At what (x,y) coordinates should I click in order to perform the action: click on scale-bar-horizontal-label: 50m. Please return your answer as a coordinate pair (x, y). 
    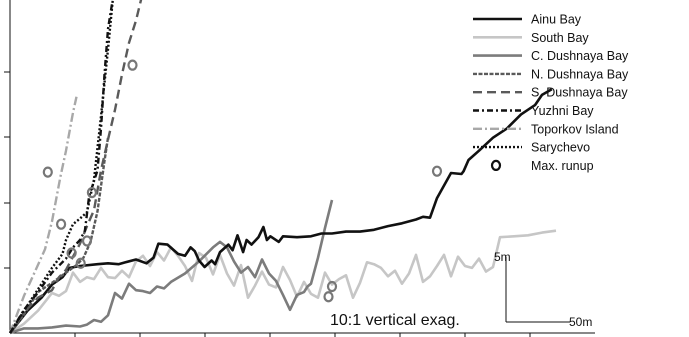
    Looking at the image, I should click on (580, 322).